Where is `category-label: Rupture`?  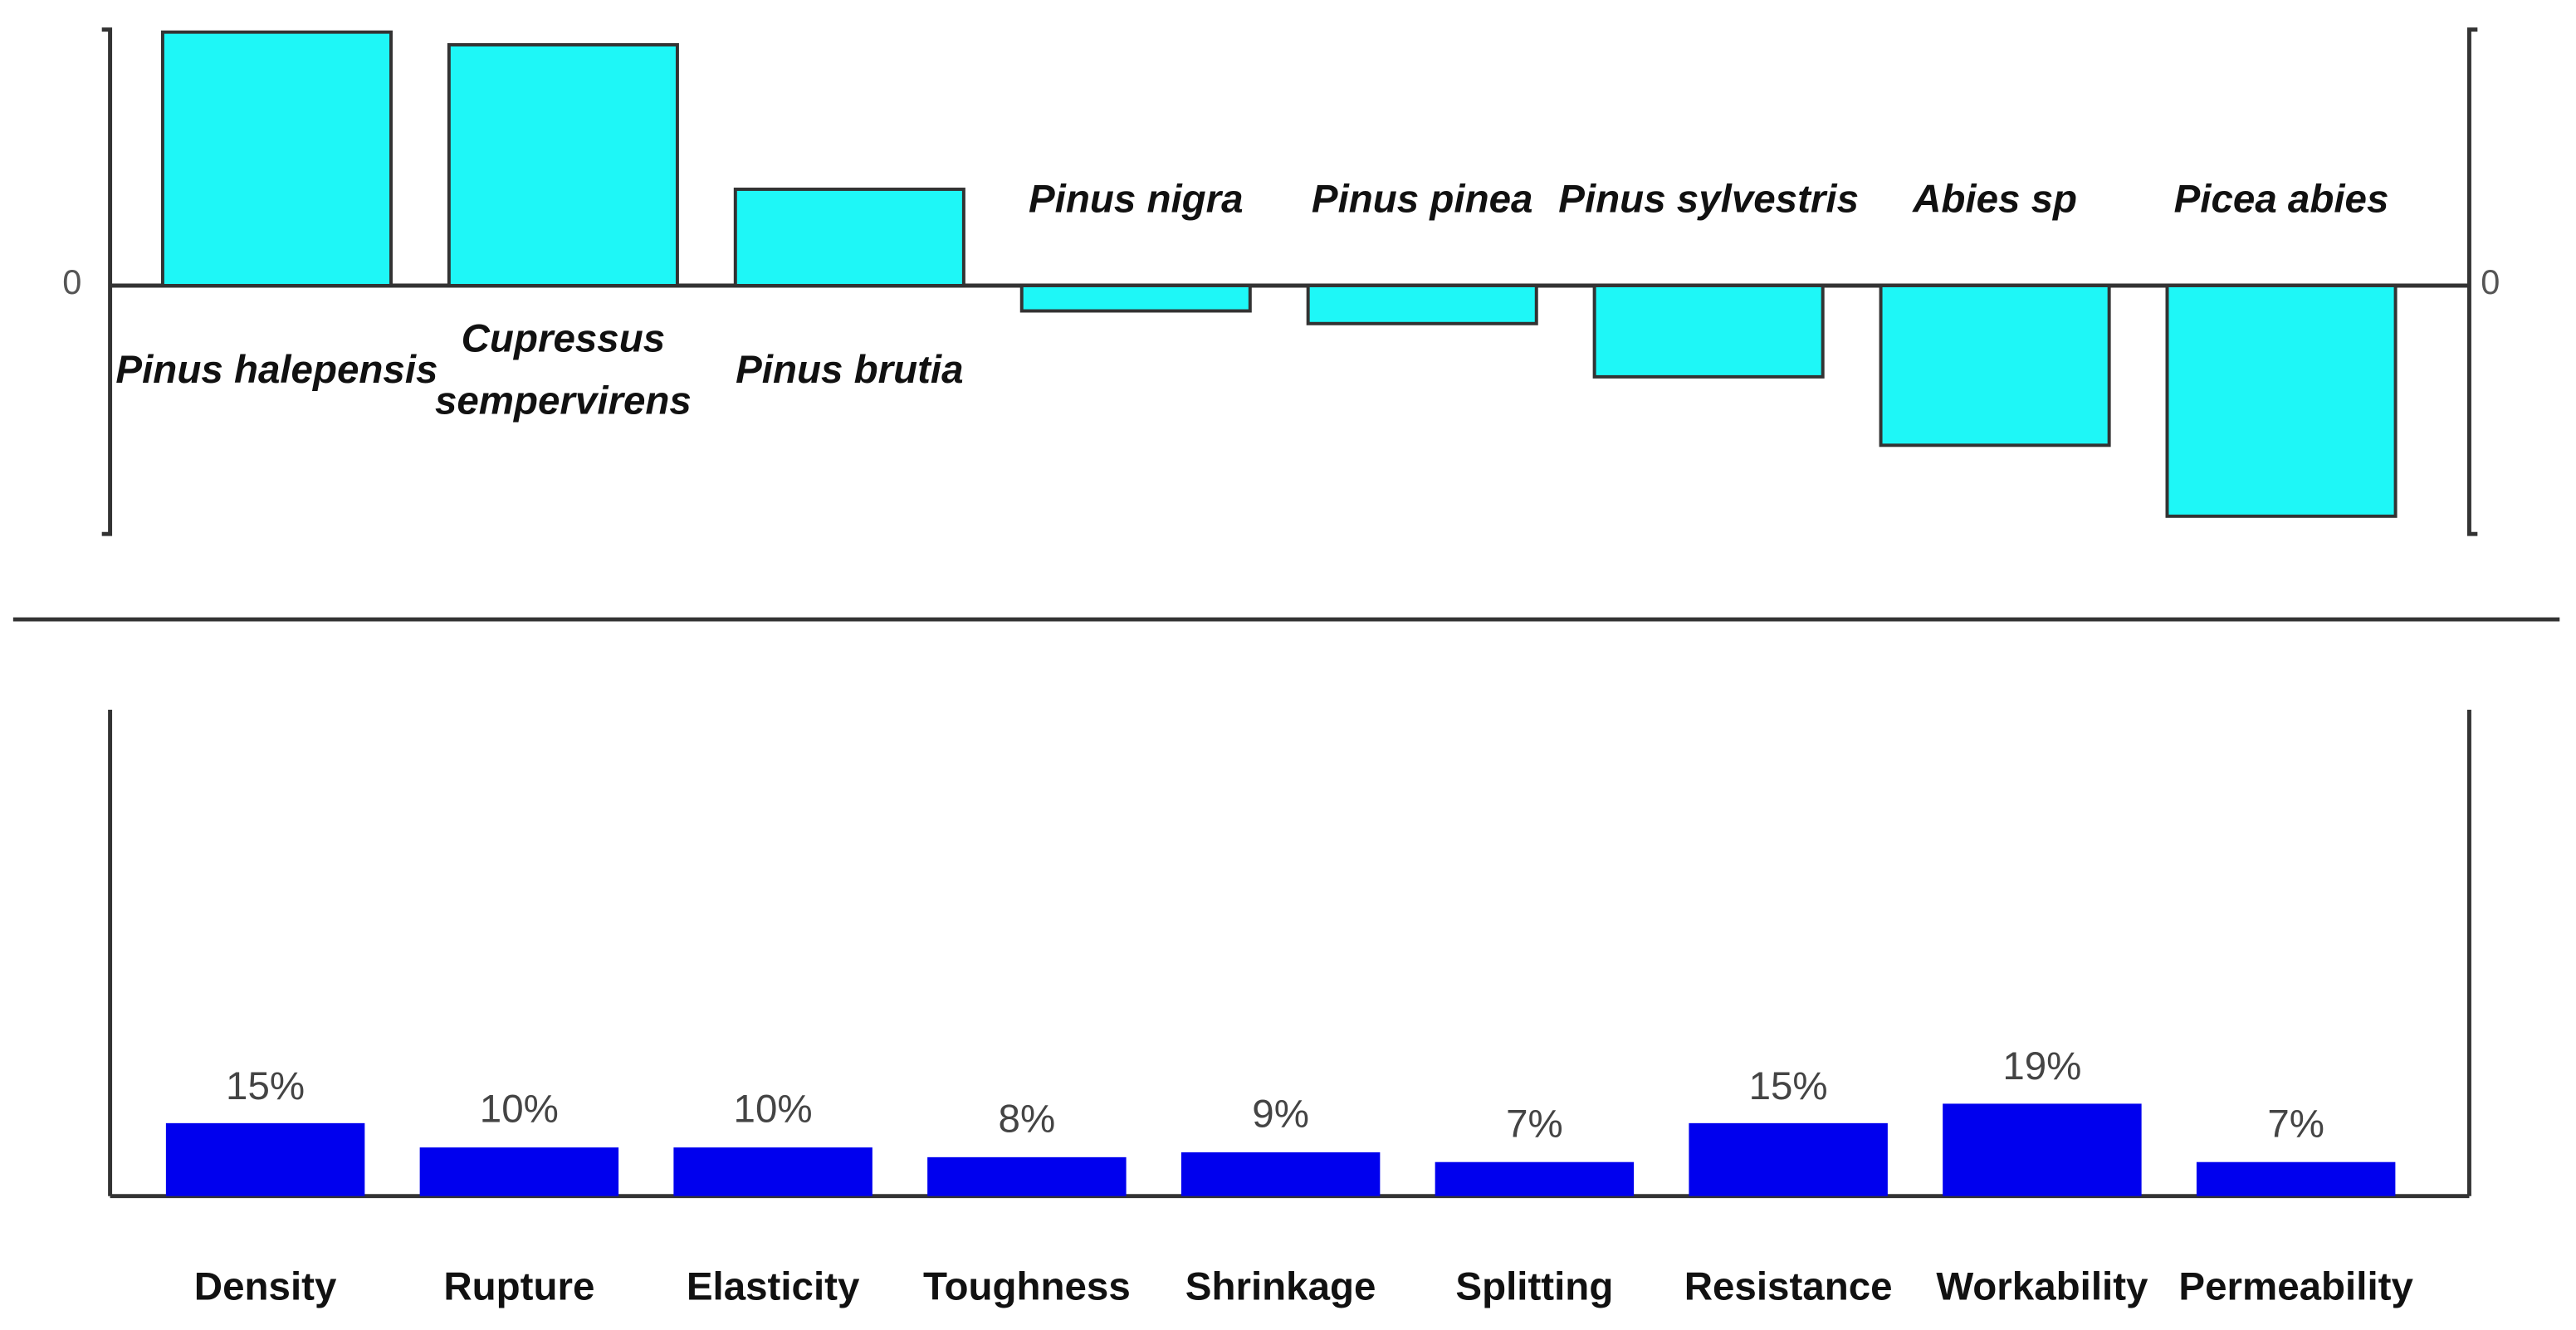
category-label: Rupture is located at coordinates (519, 1287).